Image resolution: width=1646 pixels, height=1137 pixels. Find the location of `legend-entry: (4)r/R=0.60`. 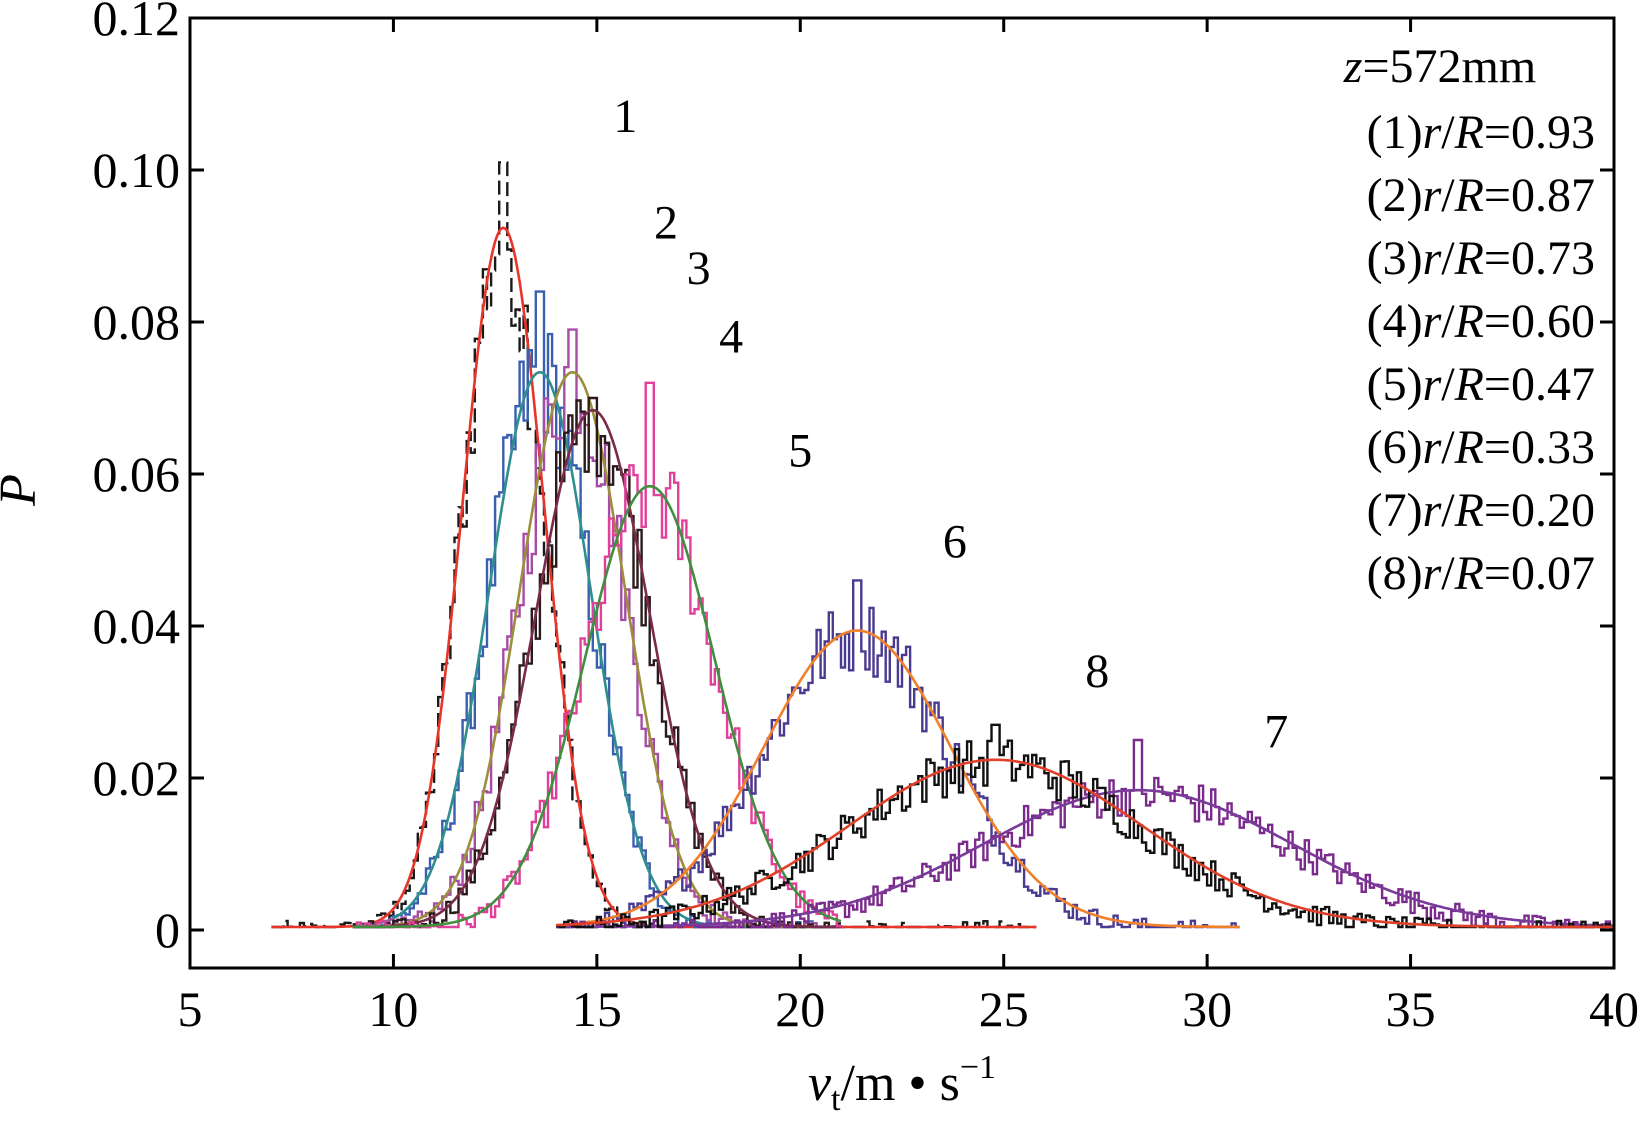

legend-entry: (4)r/R=0.60 is located at coordinates (1481, 321).